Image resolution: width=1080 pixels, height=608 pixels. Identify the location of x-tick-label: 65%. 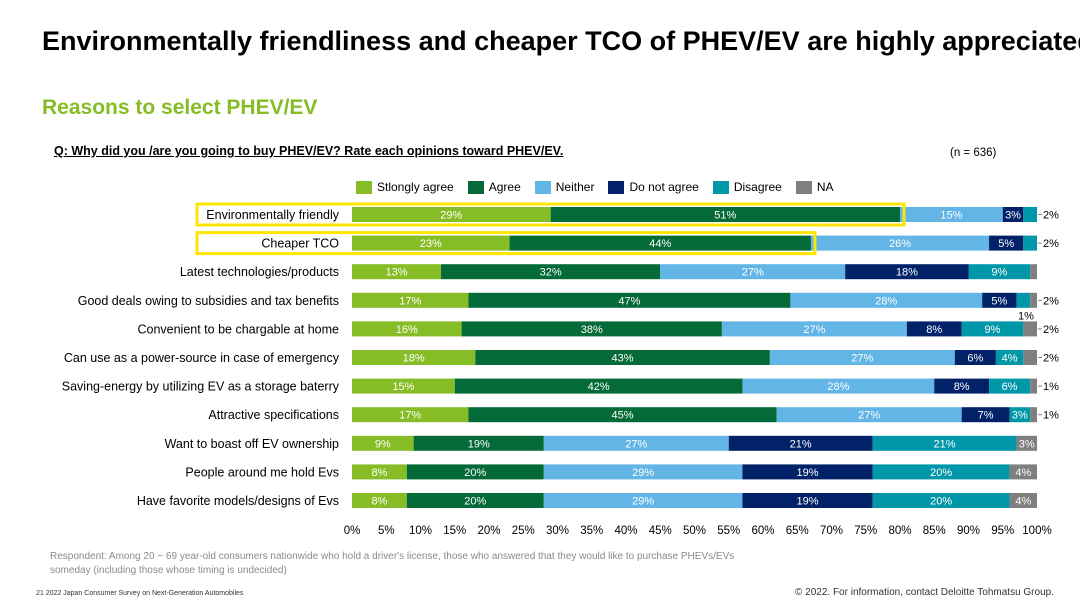
(797, 531).